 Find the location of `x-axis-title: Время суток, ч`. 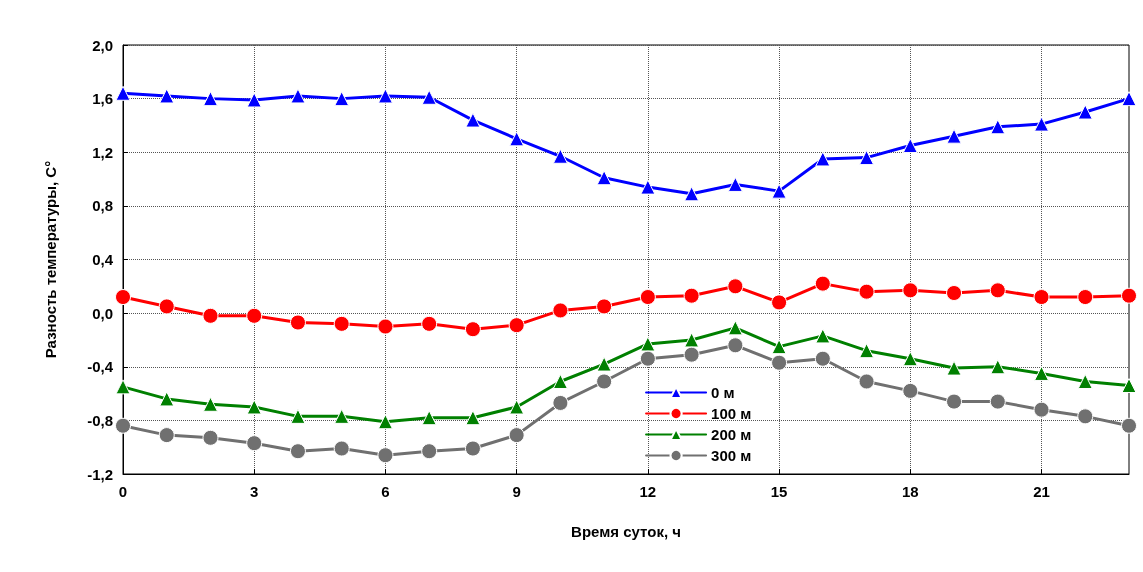

x-axis-title: Время суток, ч is located at coordinates (626, 531).